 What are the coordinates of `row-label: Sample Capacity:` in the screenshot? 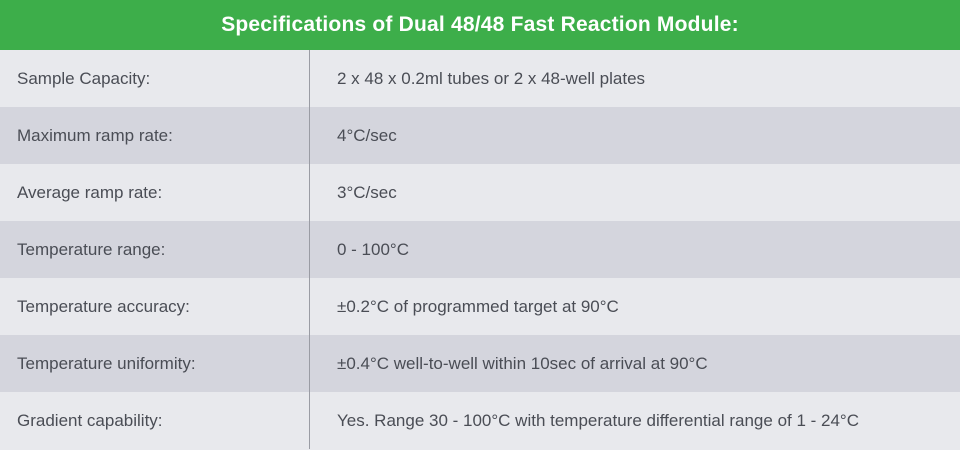 It's located at (155, 78).